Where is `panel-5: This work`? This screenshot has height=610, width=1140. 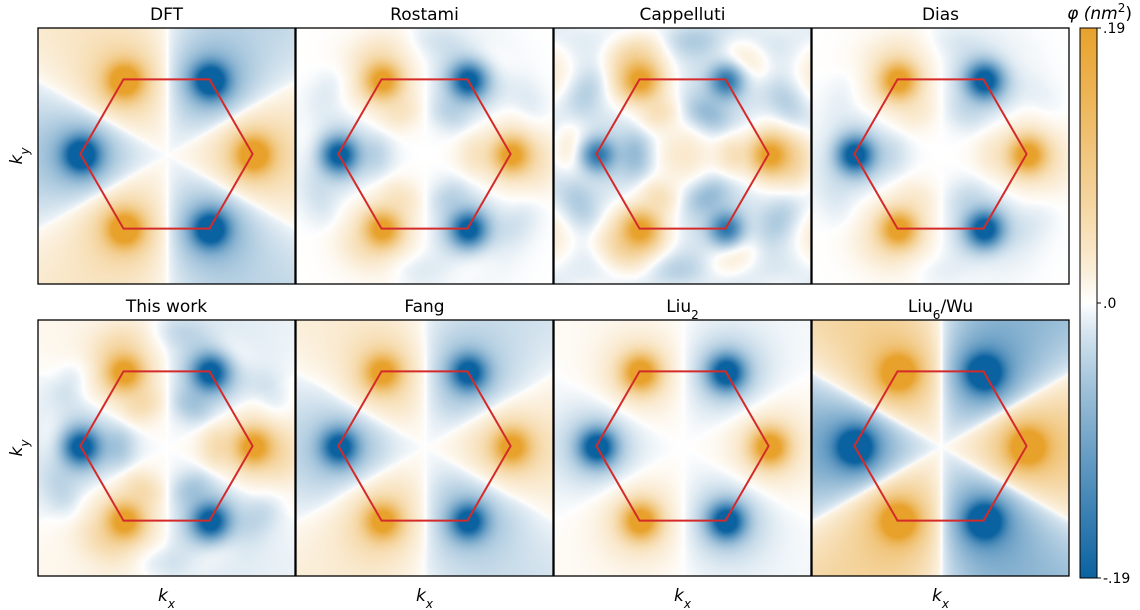
panel-5: This work is located at coordinates (166, 437).